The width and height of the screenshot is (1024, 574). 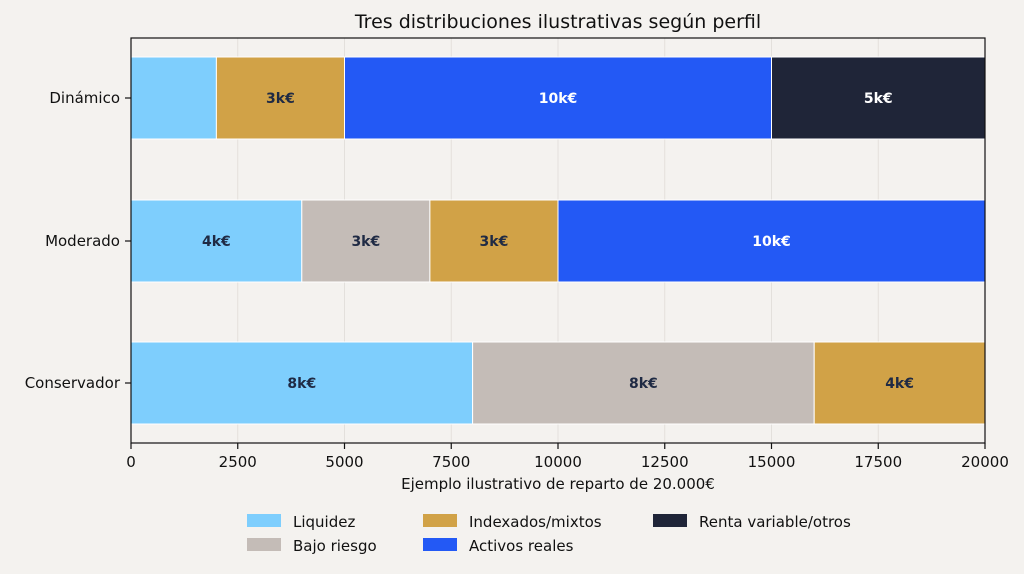 What do you see at coordinates (985, 462) in the screenshot?
I see `x-tick-label: 20000` at bounding box center [985, 462].